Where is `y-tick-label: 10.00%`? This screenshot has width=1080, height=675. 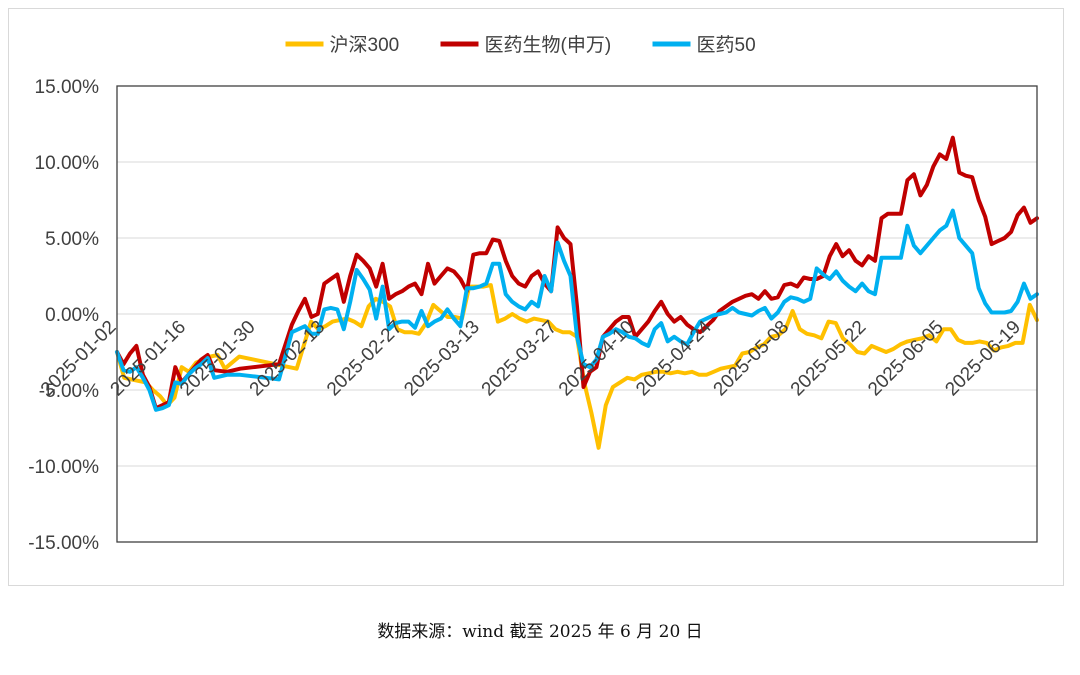 y-tick-label: 10.00% is located at coordinates (67, 163).